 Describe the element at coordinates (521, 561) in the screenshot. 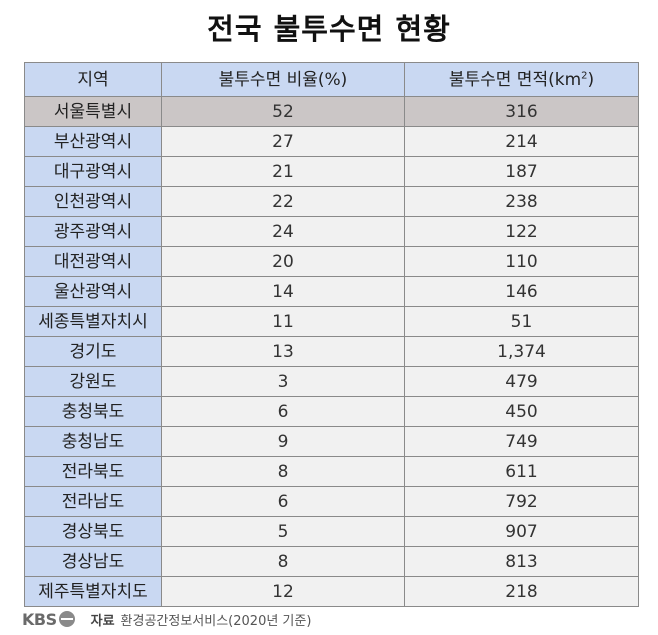

I see `area-cell: 813` at that location.